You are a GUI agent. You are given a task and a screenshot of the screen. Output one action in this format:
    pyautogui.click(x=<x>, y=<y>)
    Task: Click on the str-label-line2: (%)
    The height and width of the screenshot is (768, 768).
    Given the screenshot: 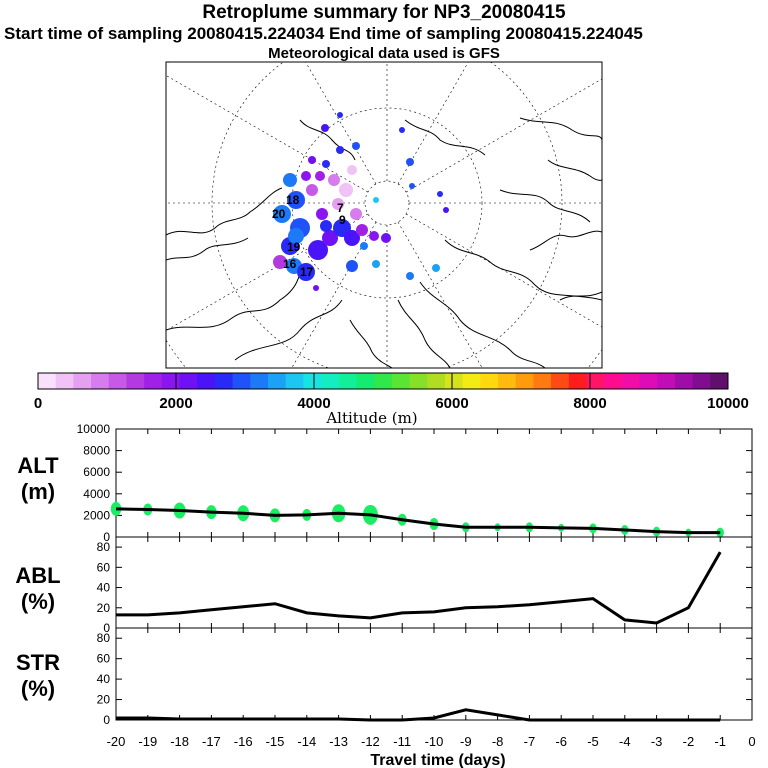 What is the action you would take?
    pyautogui.click(x=38, y=688)
    